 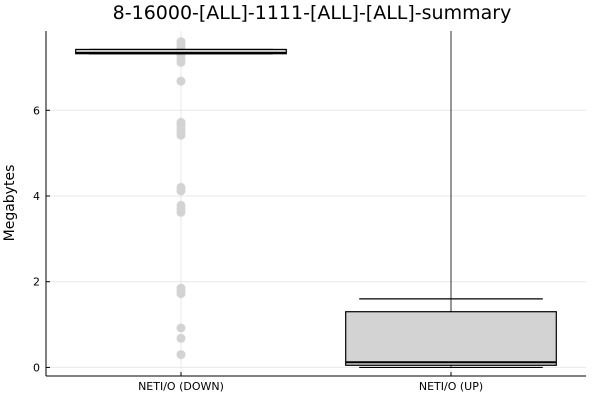 What do you see at coordinates (181, 386) in the screenshot?
I see `x-tick-label: NETI/O (DOWN)` at bounding box center [181, 386].